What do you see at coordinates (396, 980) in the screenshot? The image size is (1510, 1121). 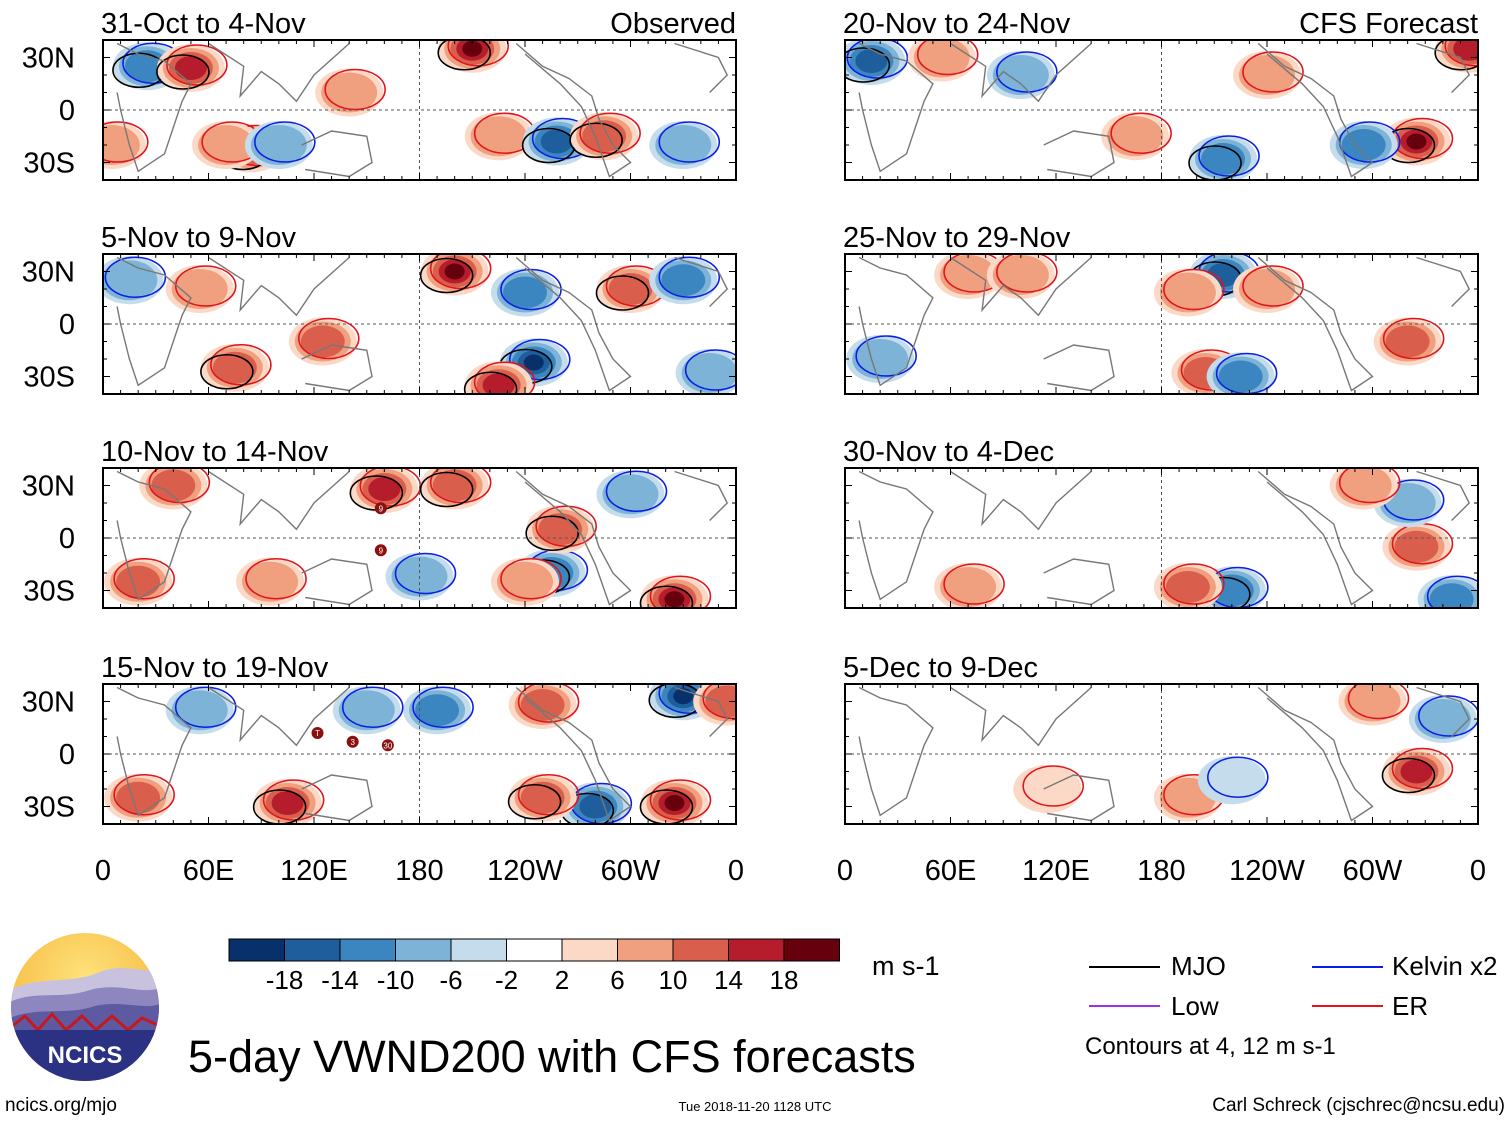 I see `colorbar-label: -10` at bounding box center [396, 980].